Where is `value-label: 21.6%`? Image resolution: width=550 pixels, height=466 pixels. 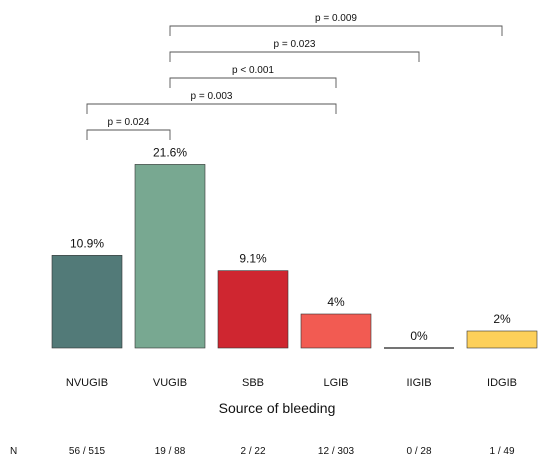 value-label: 21.6% is located at coordinates (170, 152).